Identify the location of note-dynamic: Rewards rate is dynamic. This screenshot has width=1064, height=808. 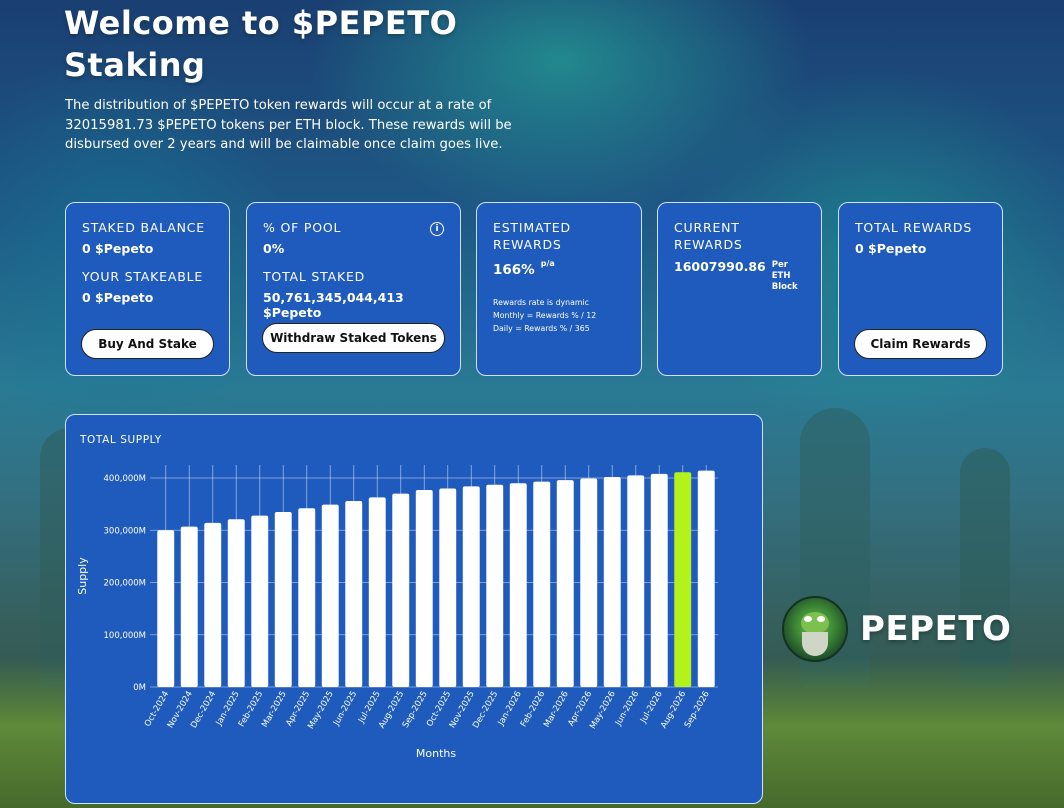
(559, 302).